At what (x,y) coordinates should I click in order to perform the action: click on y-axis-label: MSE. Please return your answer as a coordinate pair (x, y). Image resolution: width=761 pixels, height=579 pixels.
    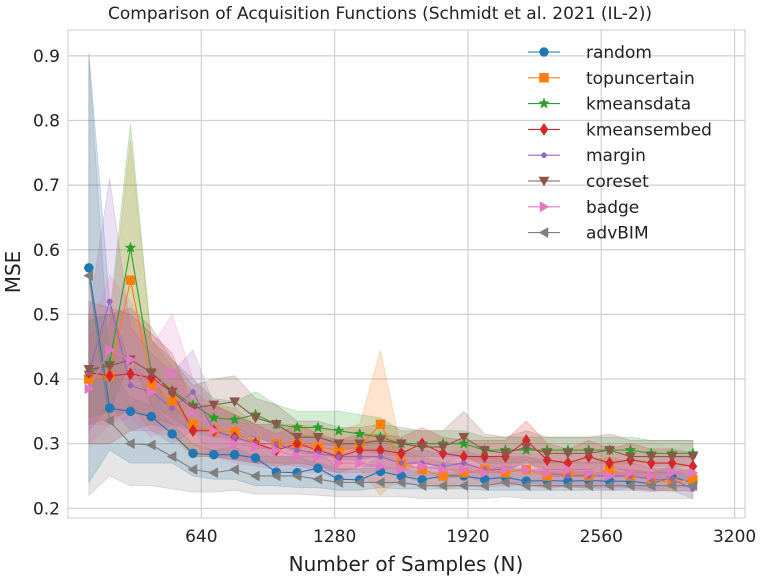
    Looking at the image, I should click on (13, 272).